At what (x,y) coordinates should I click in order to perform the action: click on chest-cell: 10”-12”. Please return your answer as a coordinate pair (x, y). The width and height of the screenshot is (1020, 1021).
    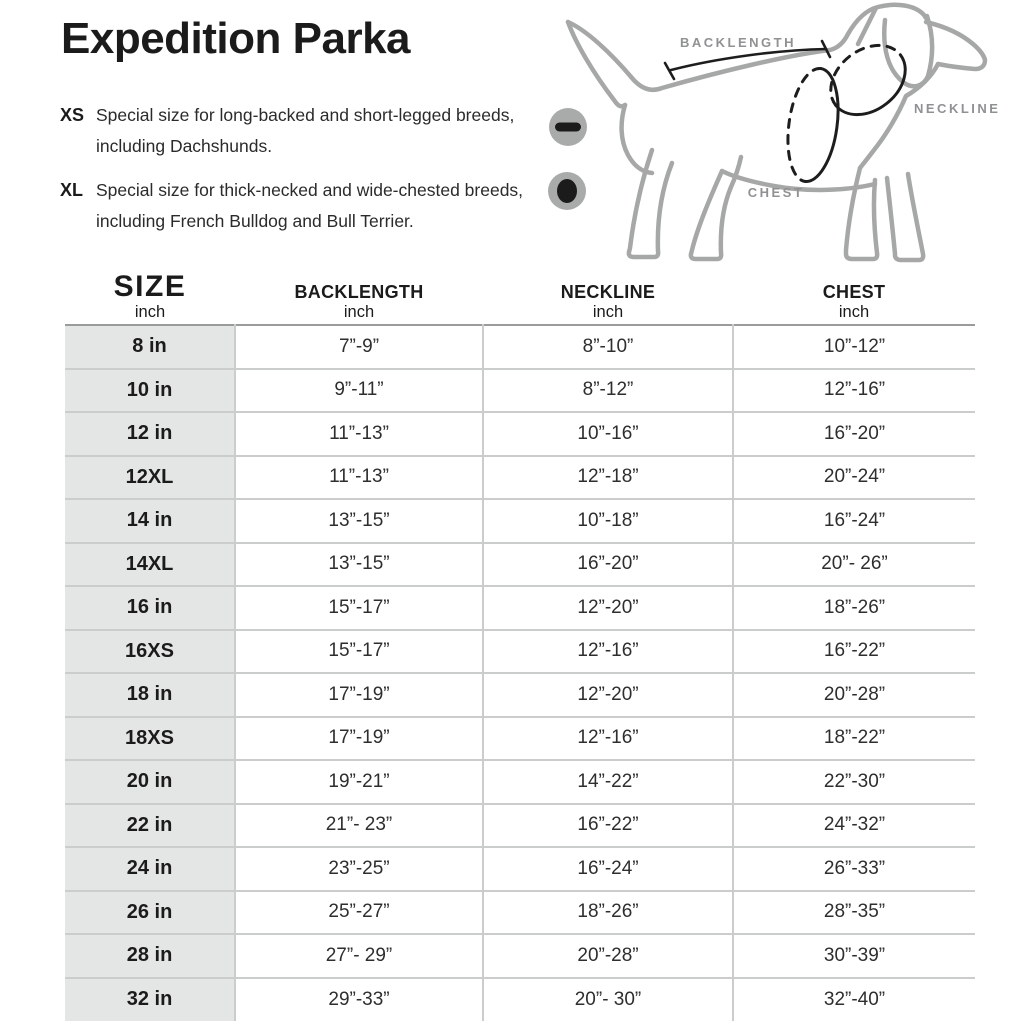
    Looking at the image, I should click on (854, 347).